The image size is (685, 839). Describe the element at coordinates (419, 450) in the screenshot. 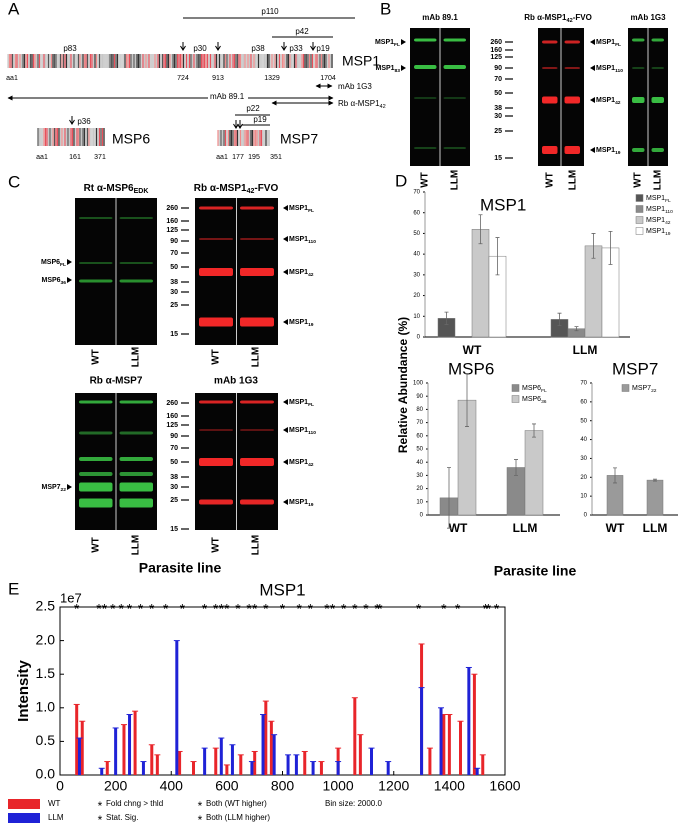

I see `y-tick-label: 50` at that location.